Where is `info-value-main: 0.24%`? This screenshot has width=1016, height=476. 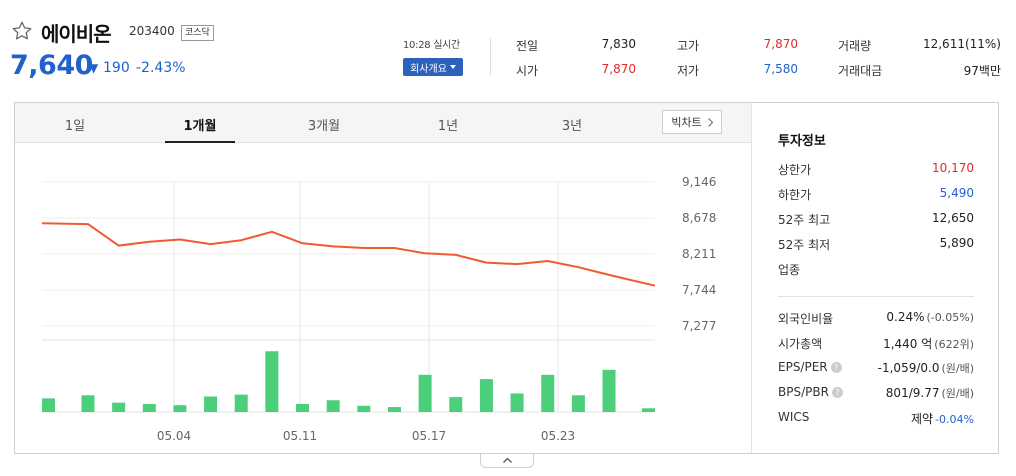
info-value-main: 0.24% is located at coordinates (905, 317).